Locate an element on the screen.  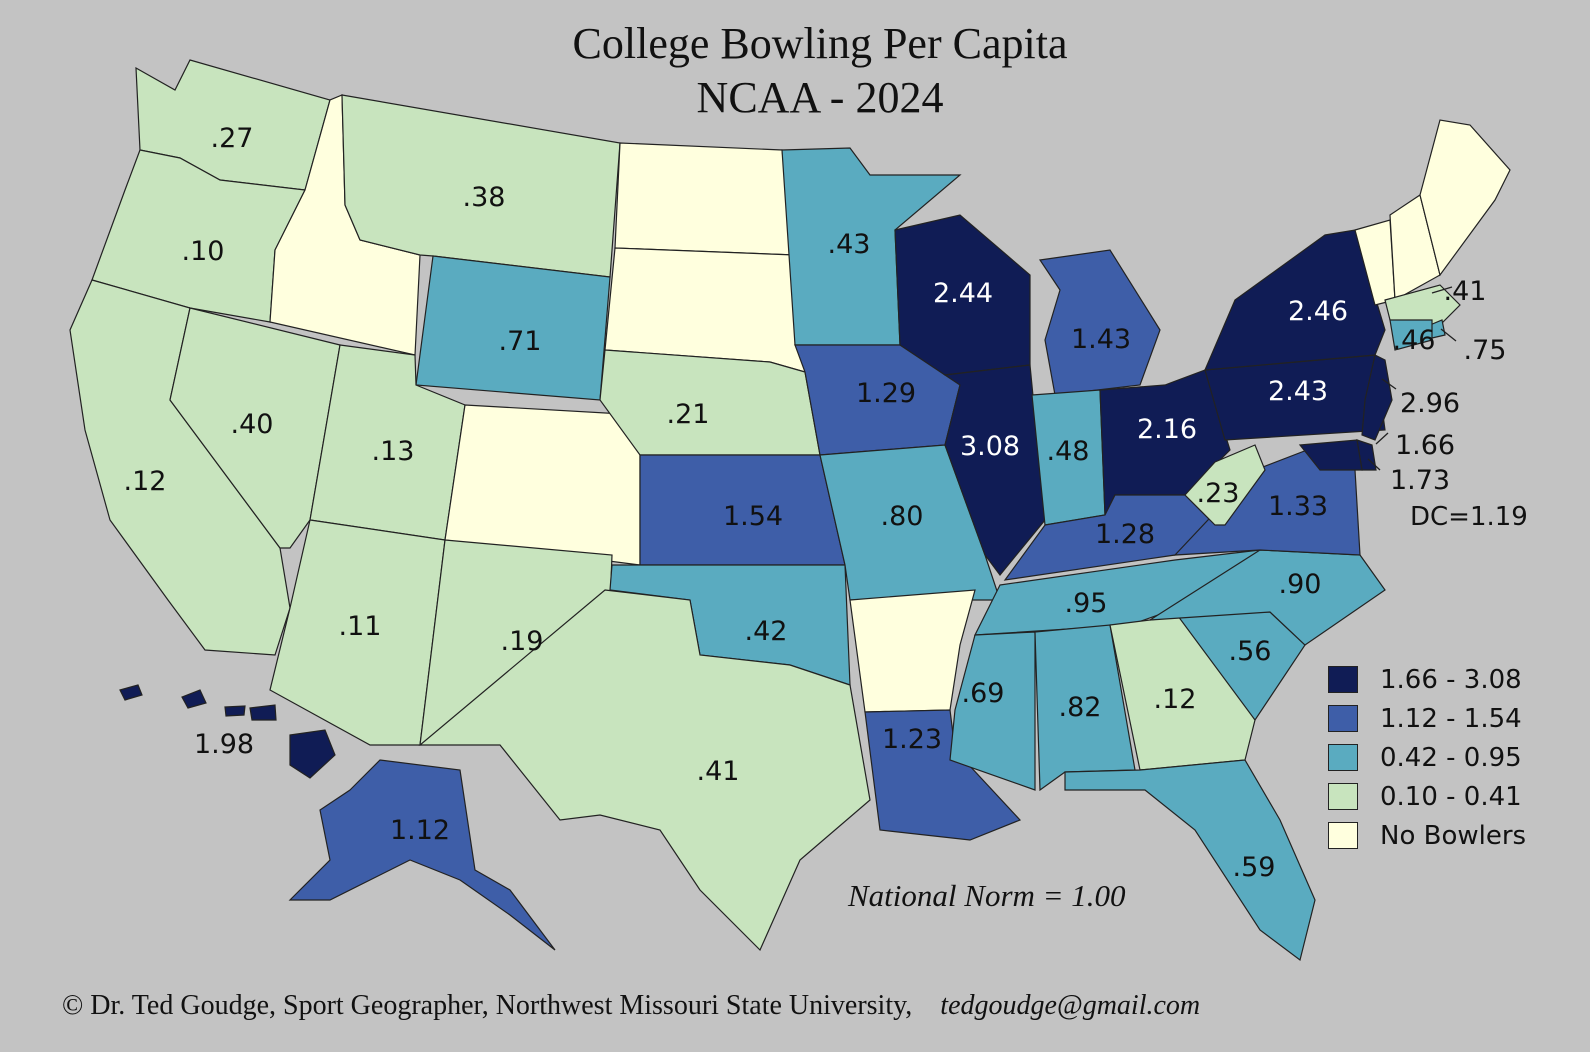
state-value-florida: .59 is located at coordinates (1254, 867).